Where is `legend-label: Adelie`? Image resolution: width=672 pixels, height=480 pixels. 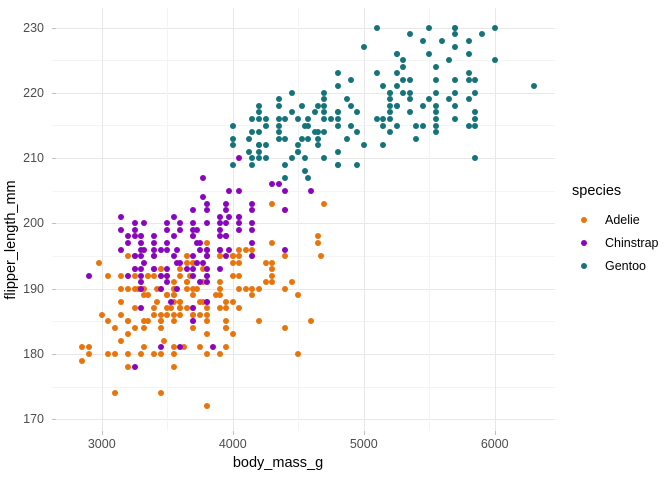
legend-label: Adelie is located at coordinates (622, 219).